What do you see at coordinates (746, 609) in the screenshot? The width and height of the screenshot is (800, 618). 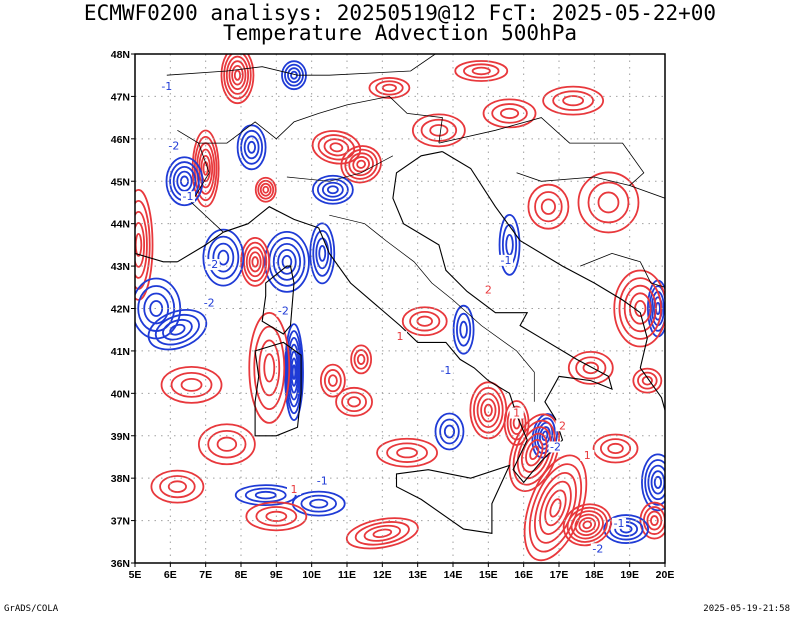 I see `footer-timestamp: 2025-05-19-21:58` at bounding box center [746, 609].